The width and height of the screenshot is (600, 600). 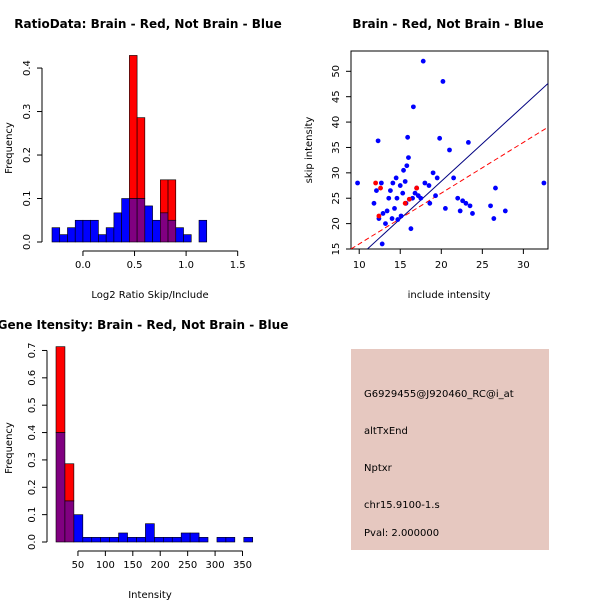 I want to click on gene-intensity-bar-brain, so click(x=69, y=482).